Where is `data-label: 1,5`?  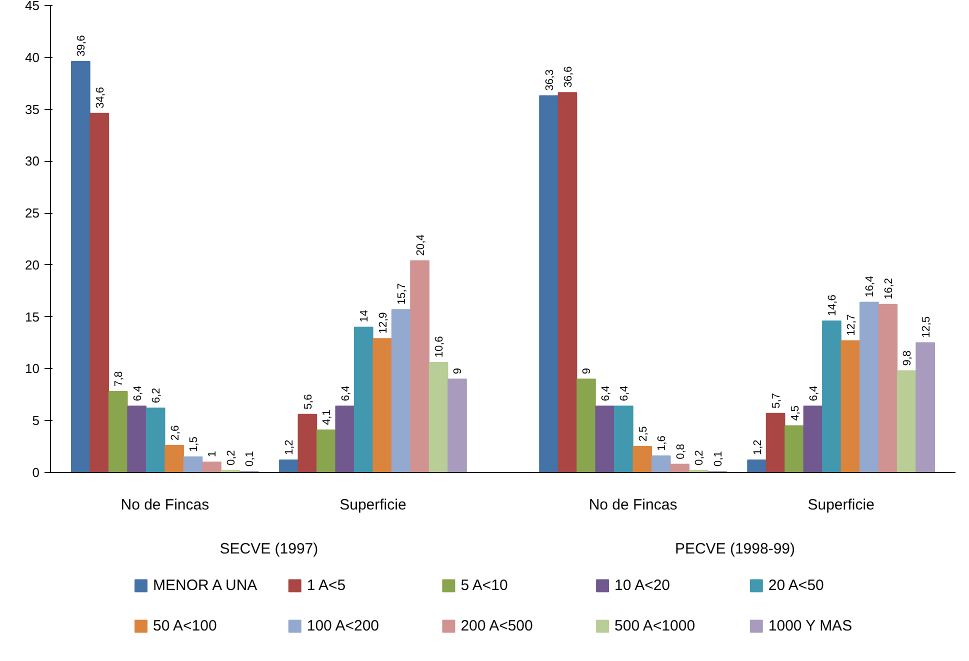
data-label: 1,5 is located at coordinates (194, 444).